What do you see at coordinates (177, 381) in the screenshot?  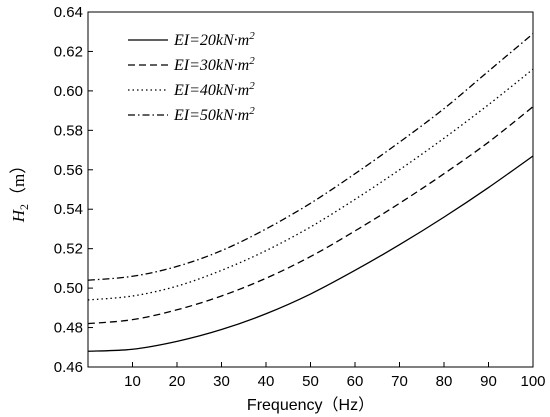 I see `x-tick-label: 20` at bounding box center [177, 381].